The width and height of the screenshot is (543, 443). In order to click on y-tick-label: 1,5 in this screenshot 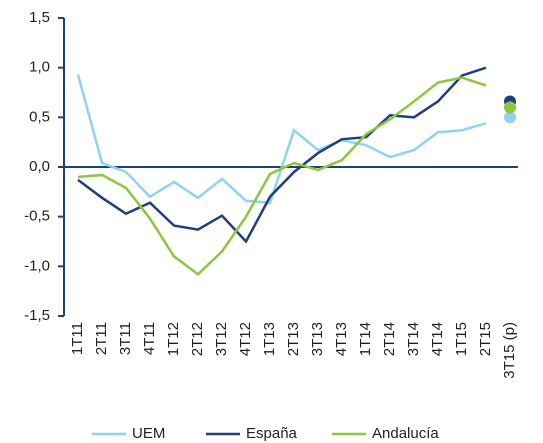, I will do `click(39, 17)`.